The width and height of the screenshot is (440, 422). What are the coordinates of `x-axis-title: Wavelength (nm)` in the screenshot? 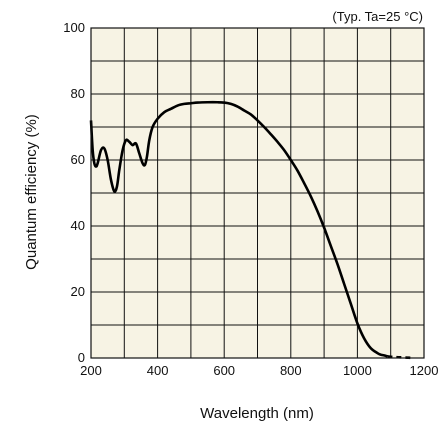 It's located at (257, 413).